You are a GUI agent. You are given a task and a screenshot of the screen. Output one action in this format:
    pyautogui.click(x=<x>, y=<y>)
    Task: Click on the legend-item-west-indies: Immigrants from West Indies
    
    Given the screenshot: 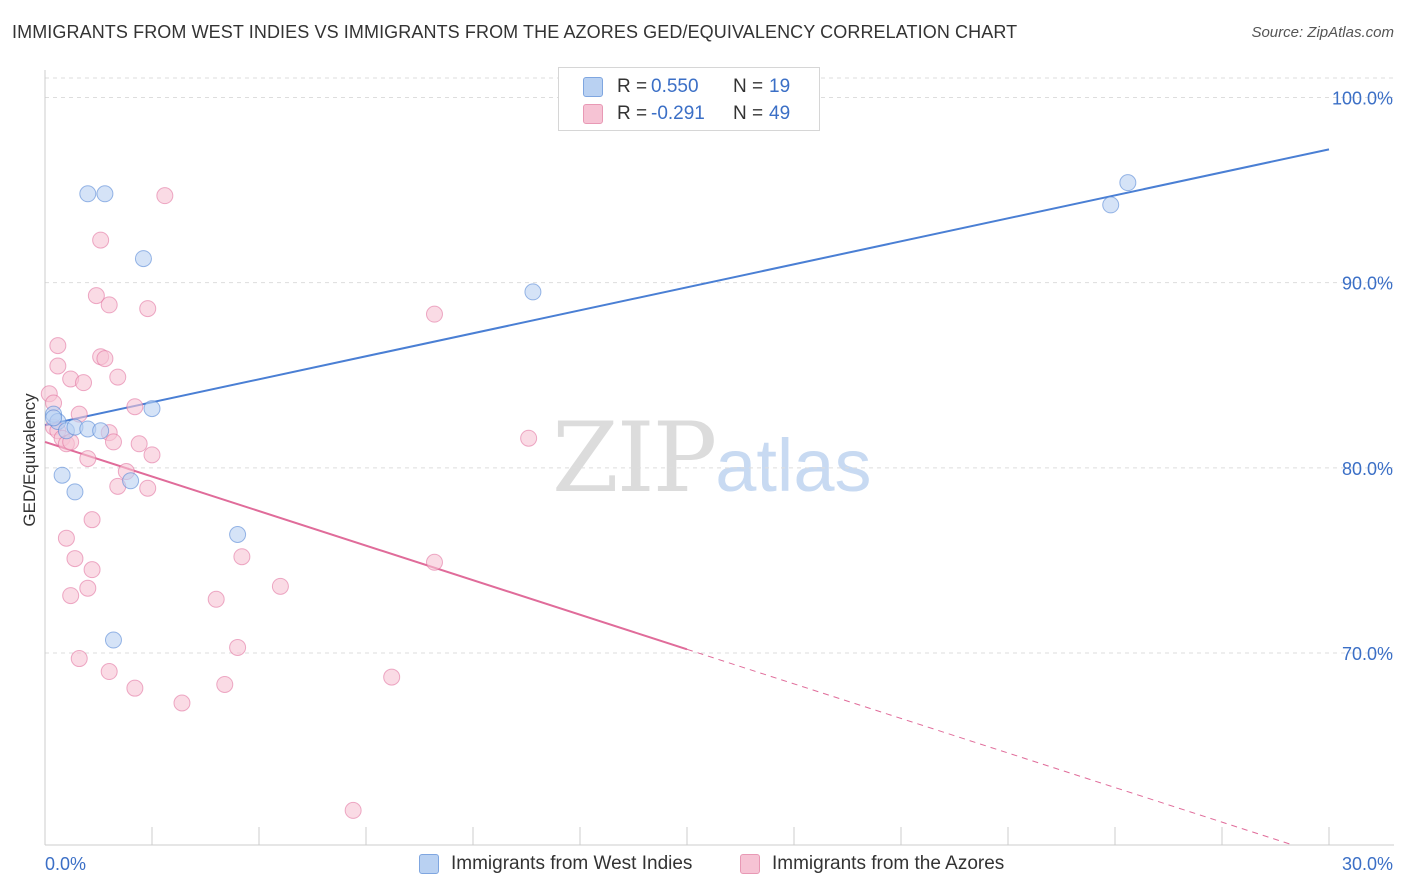 What is the action you would take?
    pyautogui.click(x=555, y=864)
    